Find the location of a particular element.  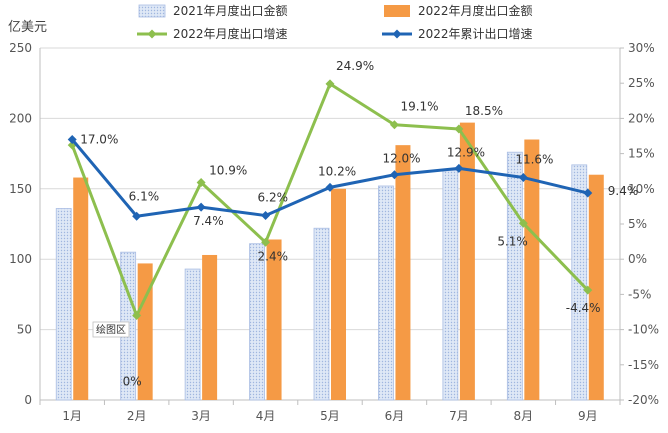

x-tick-label: 7月 is located at coordinates (459, 416).